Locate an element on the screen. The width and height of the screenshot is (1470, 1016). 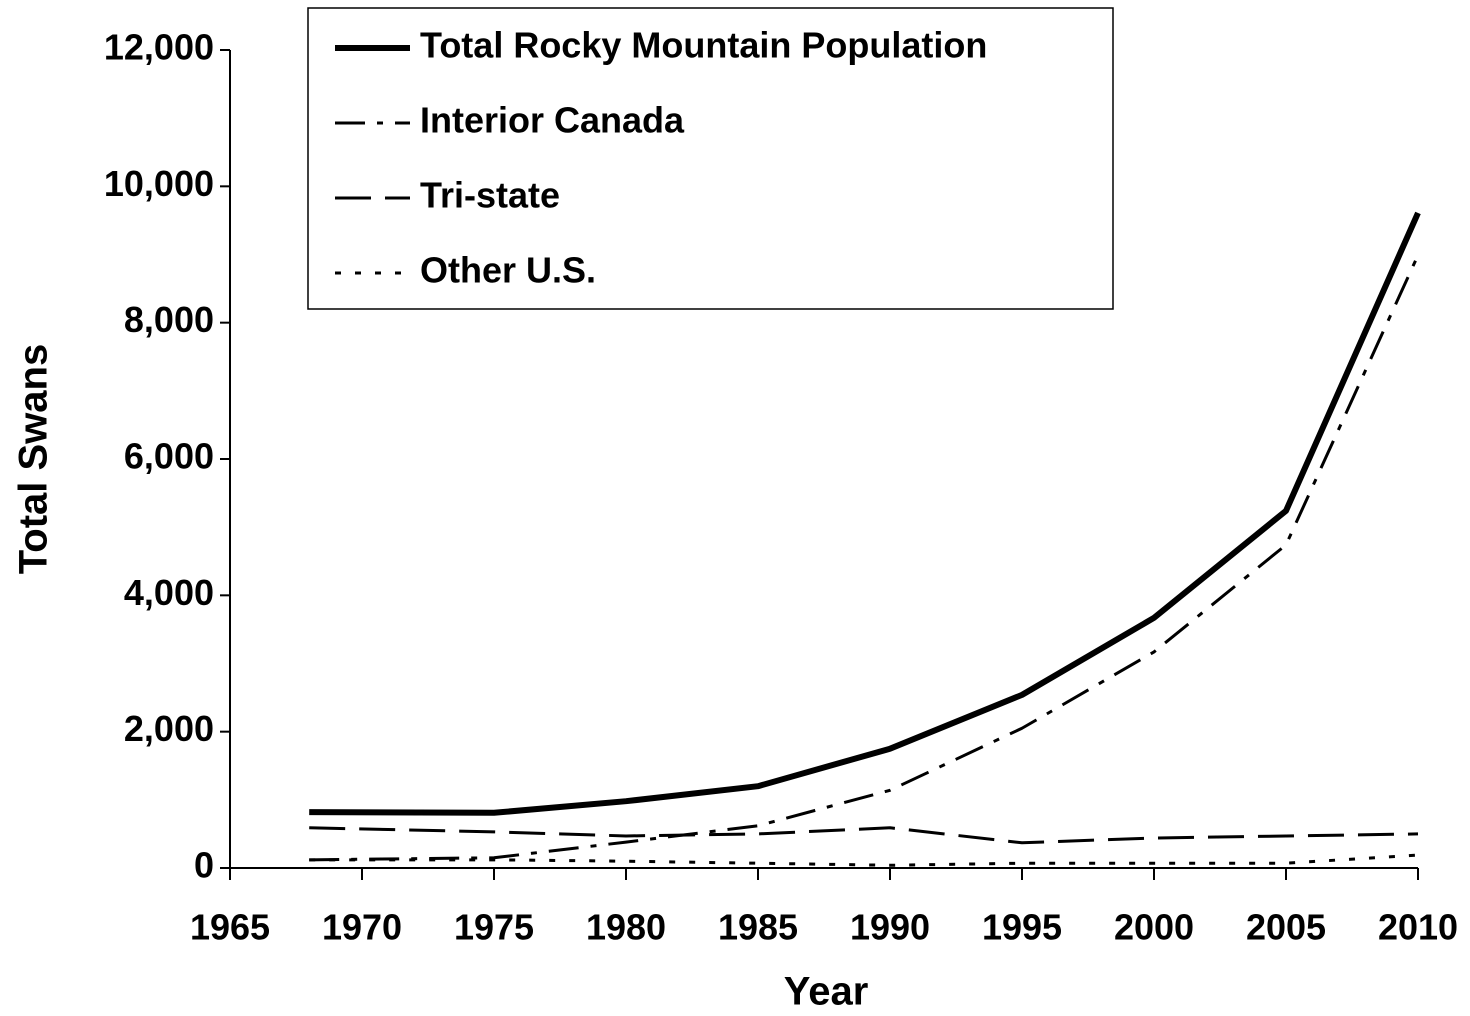
legend-label: Interior Canada is located at coordinates (552, 120).